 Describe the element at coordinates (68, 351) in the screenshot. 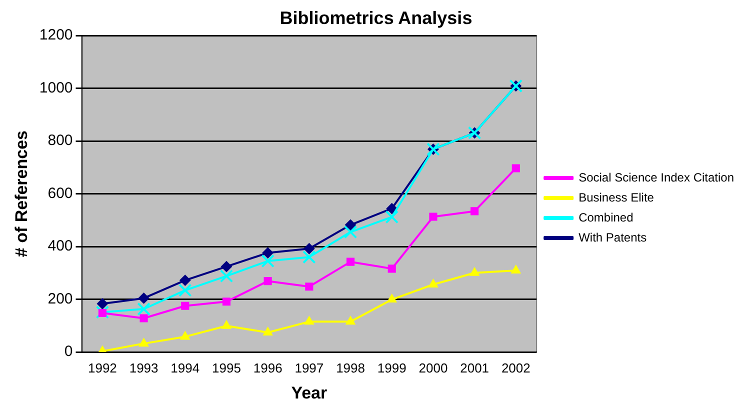

I see `y-tick-label: 0` at that location.